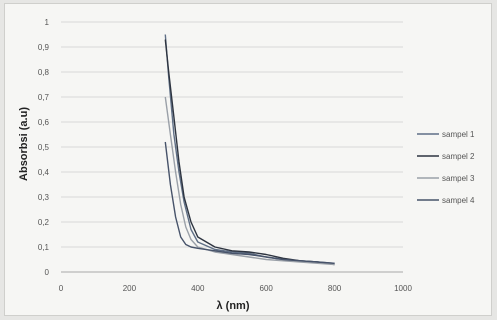 The width and height of the screenshot is (497, 320). Describe the element at coordinates (44, 247) in the screenshot. I see `y-tick-label: 0,1` at that location.